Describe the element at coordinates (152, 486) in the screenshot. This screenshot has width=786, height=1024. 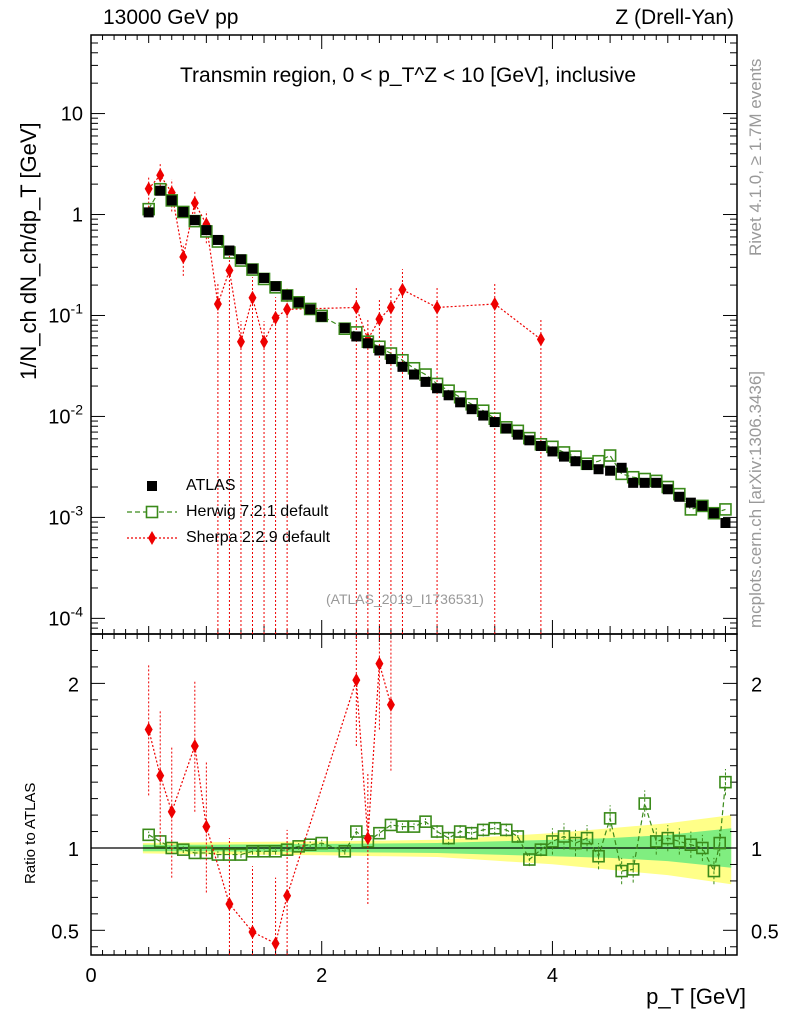
I see `legend-atlas-marker` at that location.